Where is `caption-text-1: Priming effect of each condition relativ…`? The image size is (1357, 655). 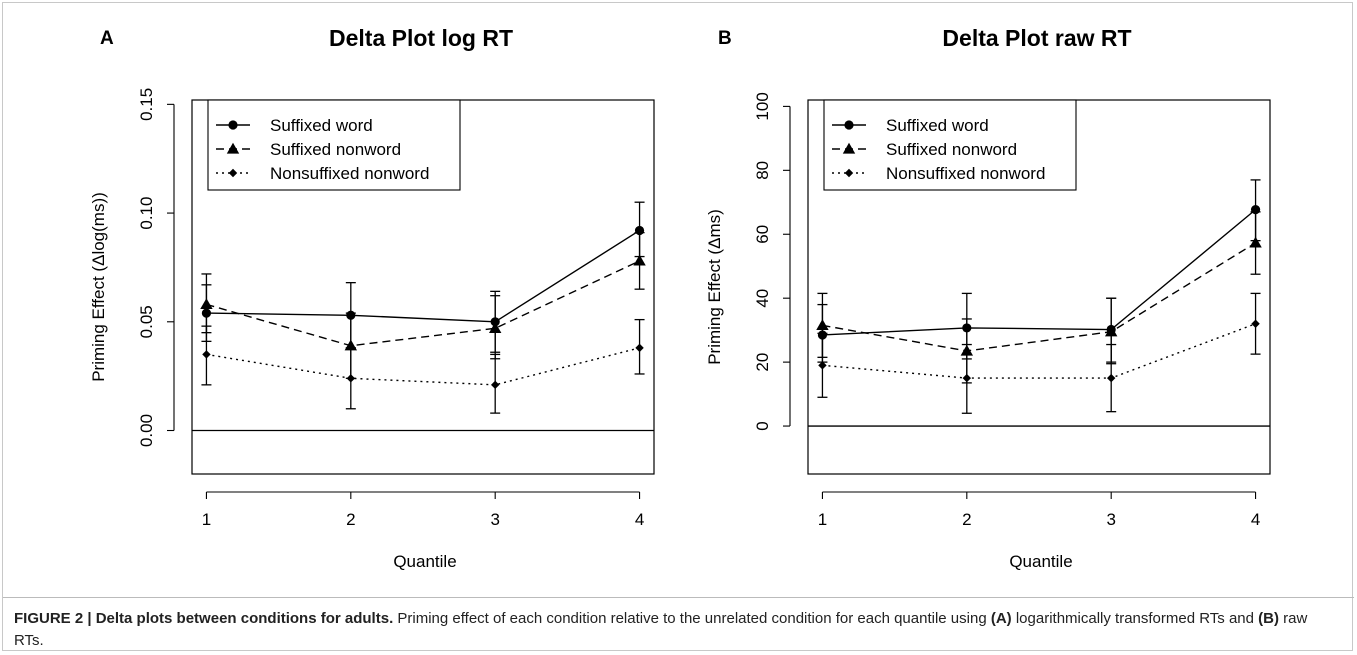 caption-text-1: Priming effect of each condition relativ… is located at coordinates (692, 618).